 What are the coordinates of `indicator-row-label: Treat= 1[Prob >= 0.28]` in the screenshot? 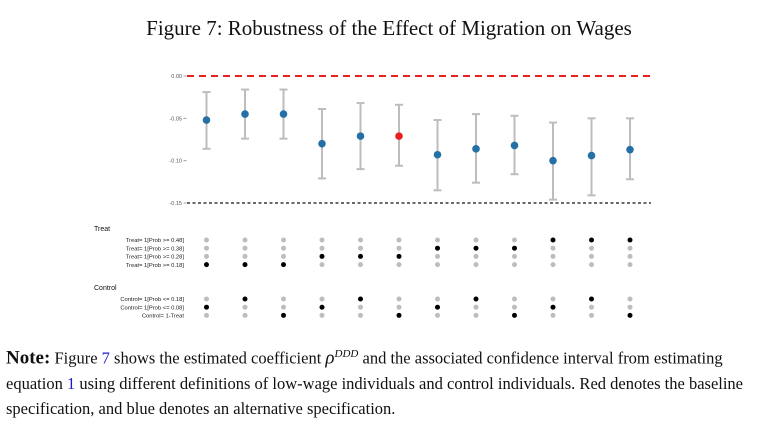 It's located at (155, 258).